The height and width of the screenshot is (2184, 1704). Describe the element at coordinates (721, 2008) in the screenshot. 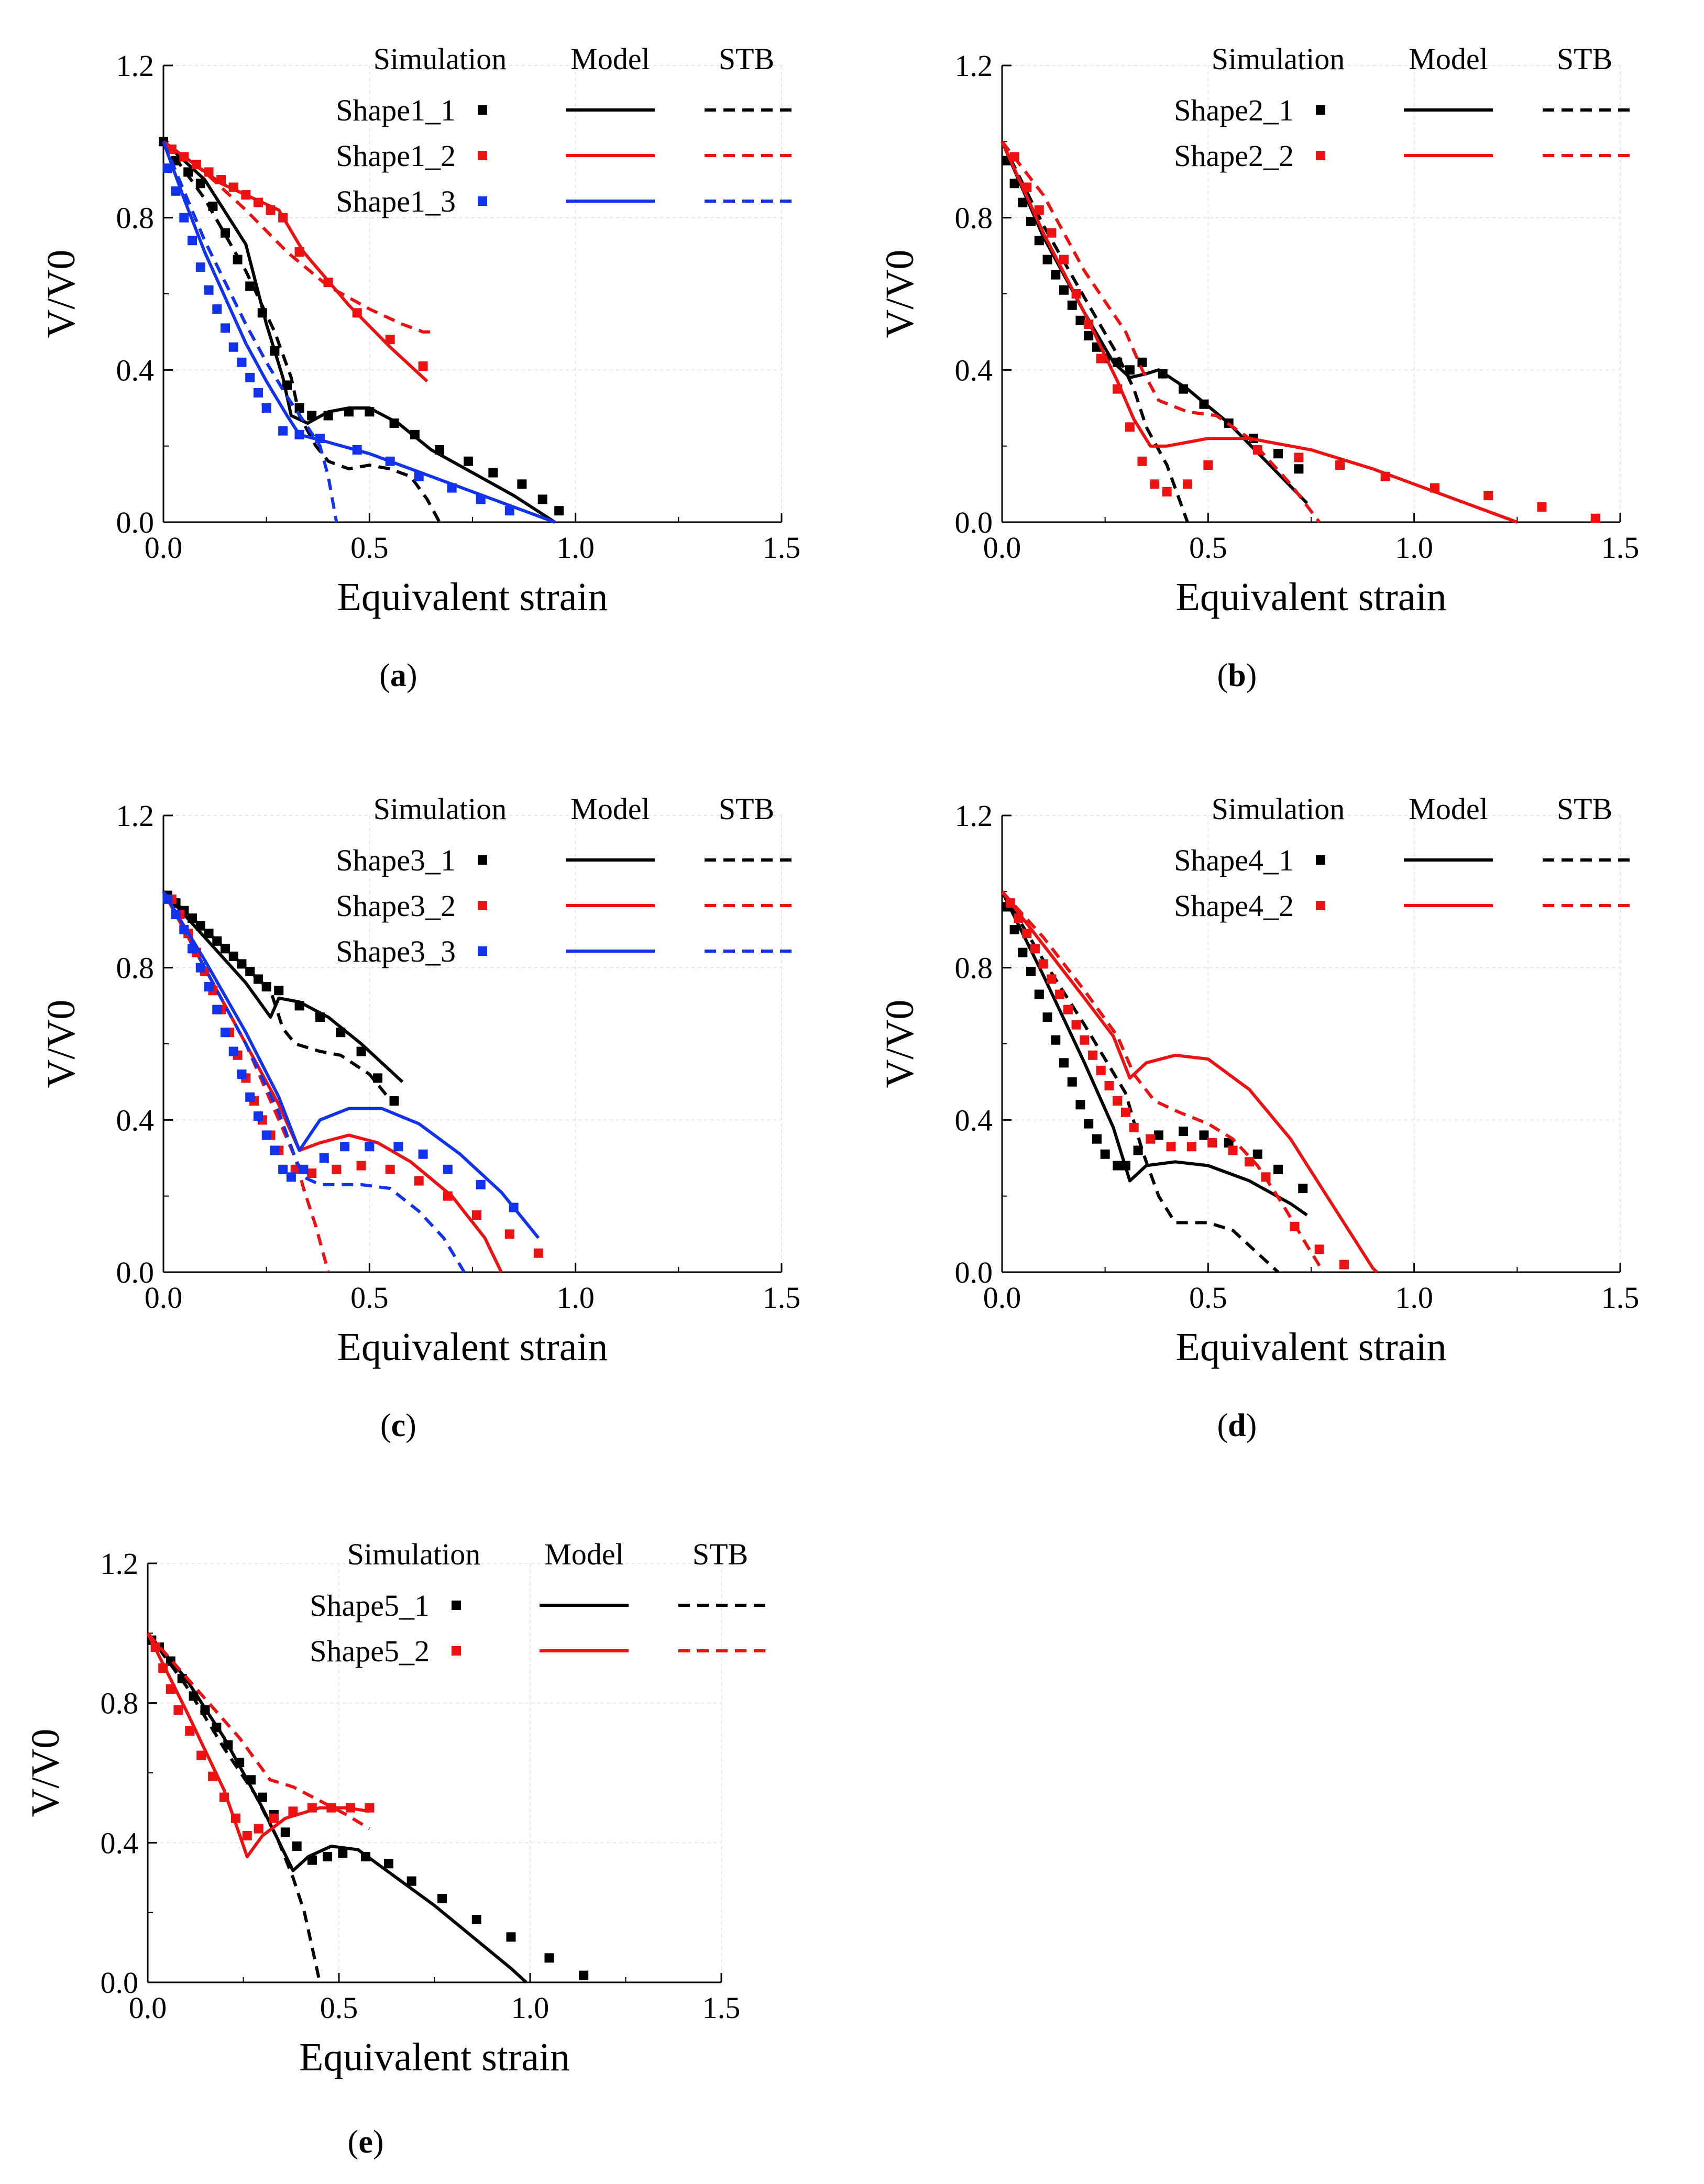

I see `x-tick-label: 1.5` at that location.